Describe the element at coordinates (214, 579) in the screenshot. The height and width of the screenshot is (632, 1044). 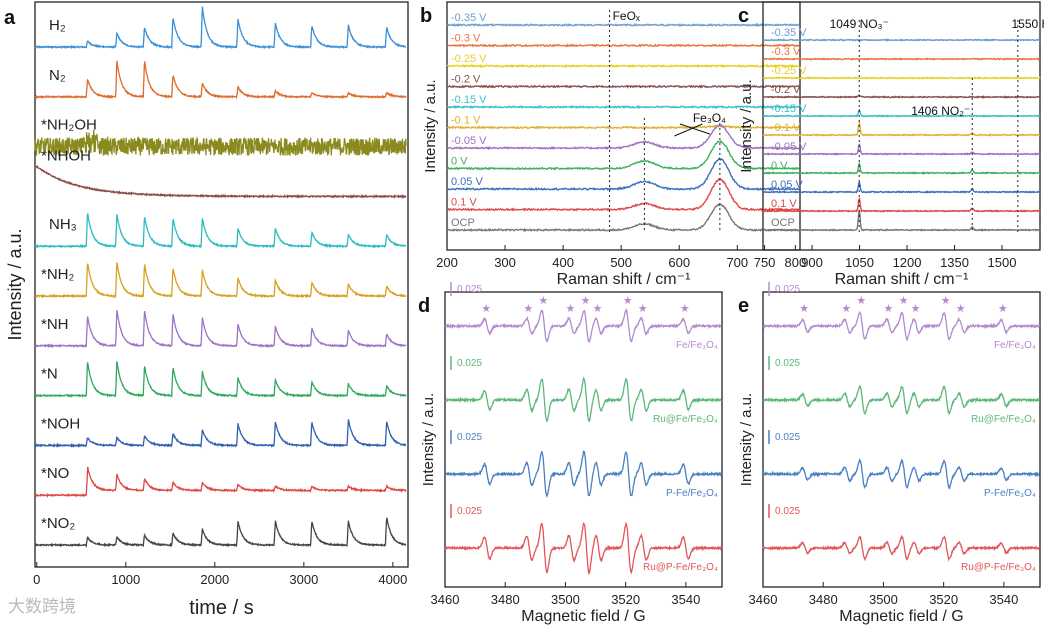
I see `x-tick-label: 2000` at that location.